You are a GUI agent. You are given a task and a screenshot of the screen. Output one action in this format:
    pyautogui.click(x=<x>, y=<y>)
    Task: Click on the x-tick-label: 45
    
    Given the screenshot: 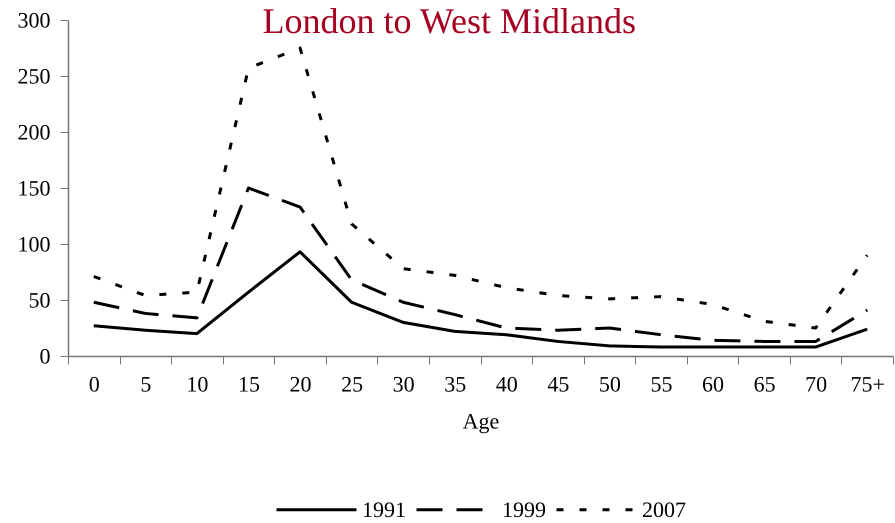 What is the action you would take?
    pyautogui.click(x=558, y=384)
    